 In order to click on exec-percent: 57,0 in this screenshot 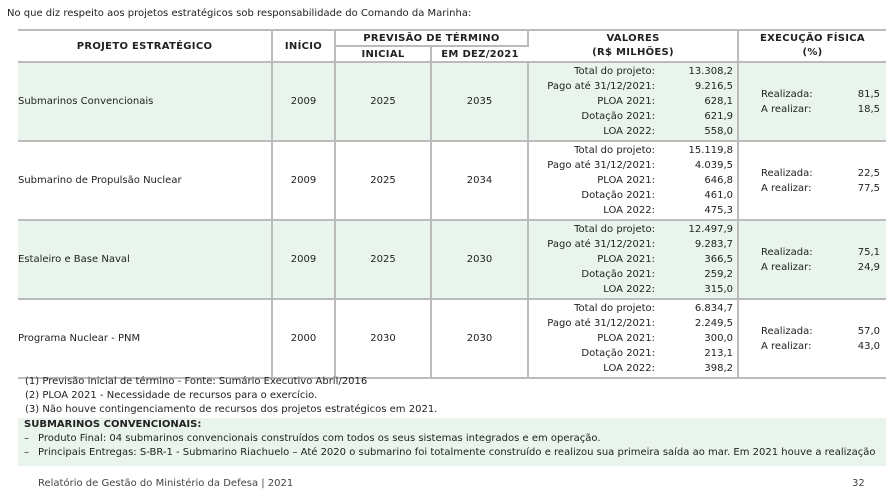, I will do `click(869, 331)`.